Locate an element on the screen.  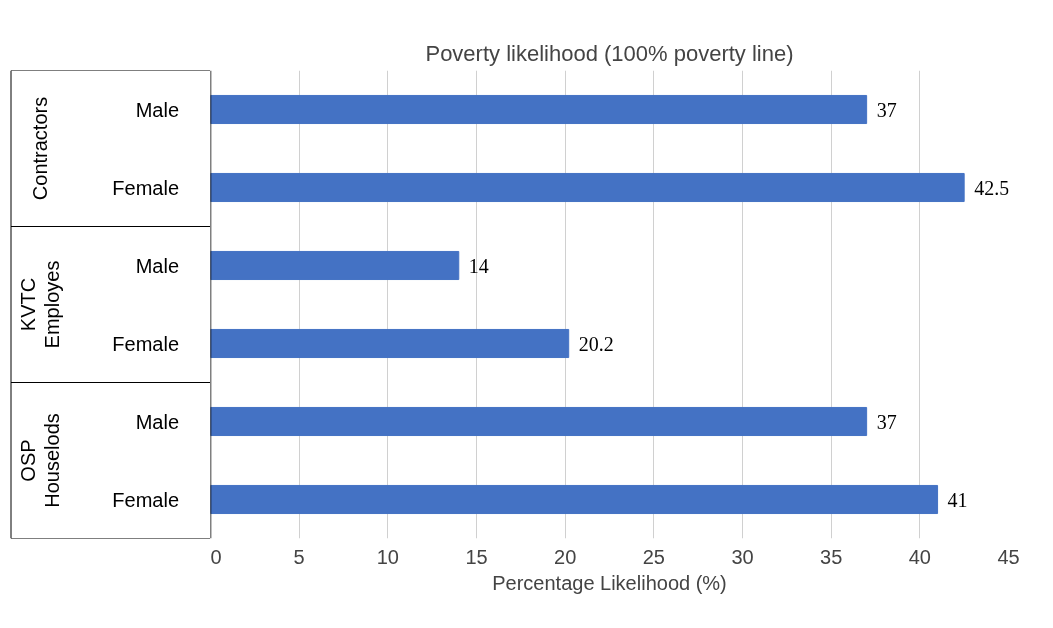
data-label: 14 is located at coordinates (478, 265).